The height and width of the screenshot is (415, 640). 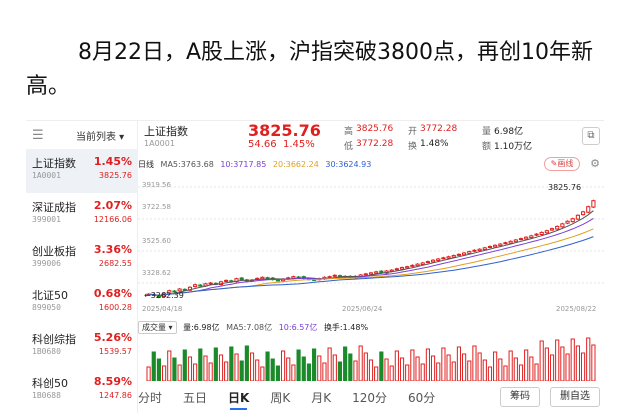 What do you see at coordinates (46, 219) in the screenshot?
I see `index-code: 399001` at bounding box center [46, 219].